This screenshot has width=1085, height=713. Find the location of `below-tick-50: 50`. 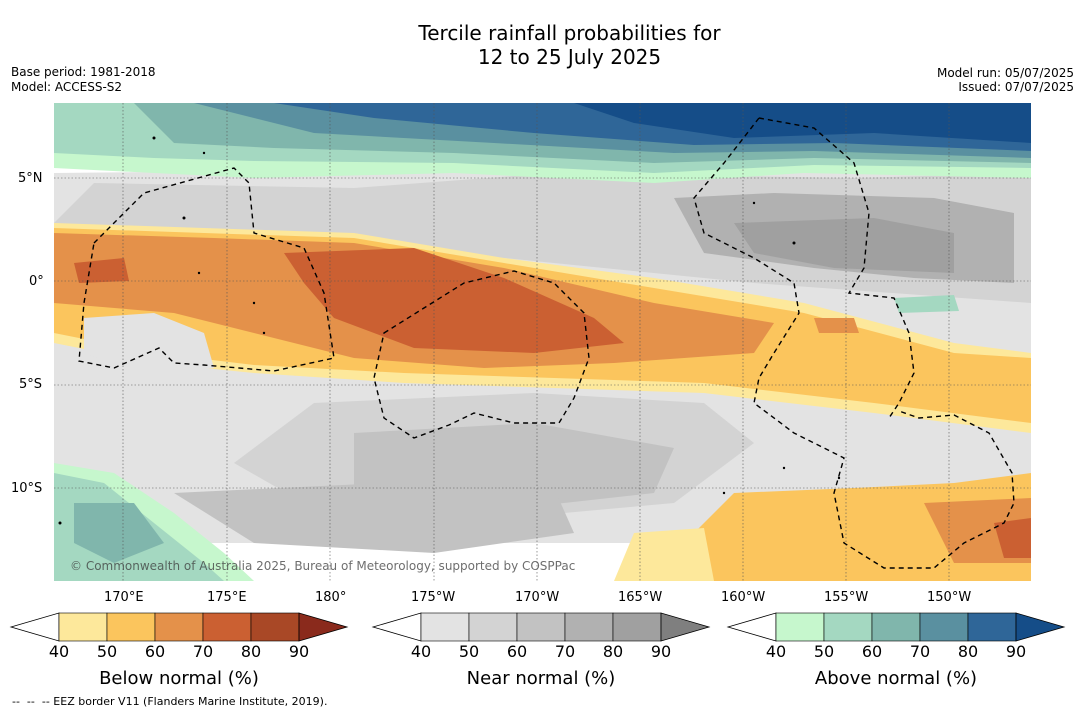

below-tick-50: 50 is located at coordinates (107, 651).